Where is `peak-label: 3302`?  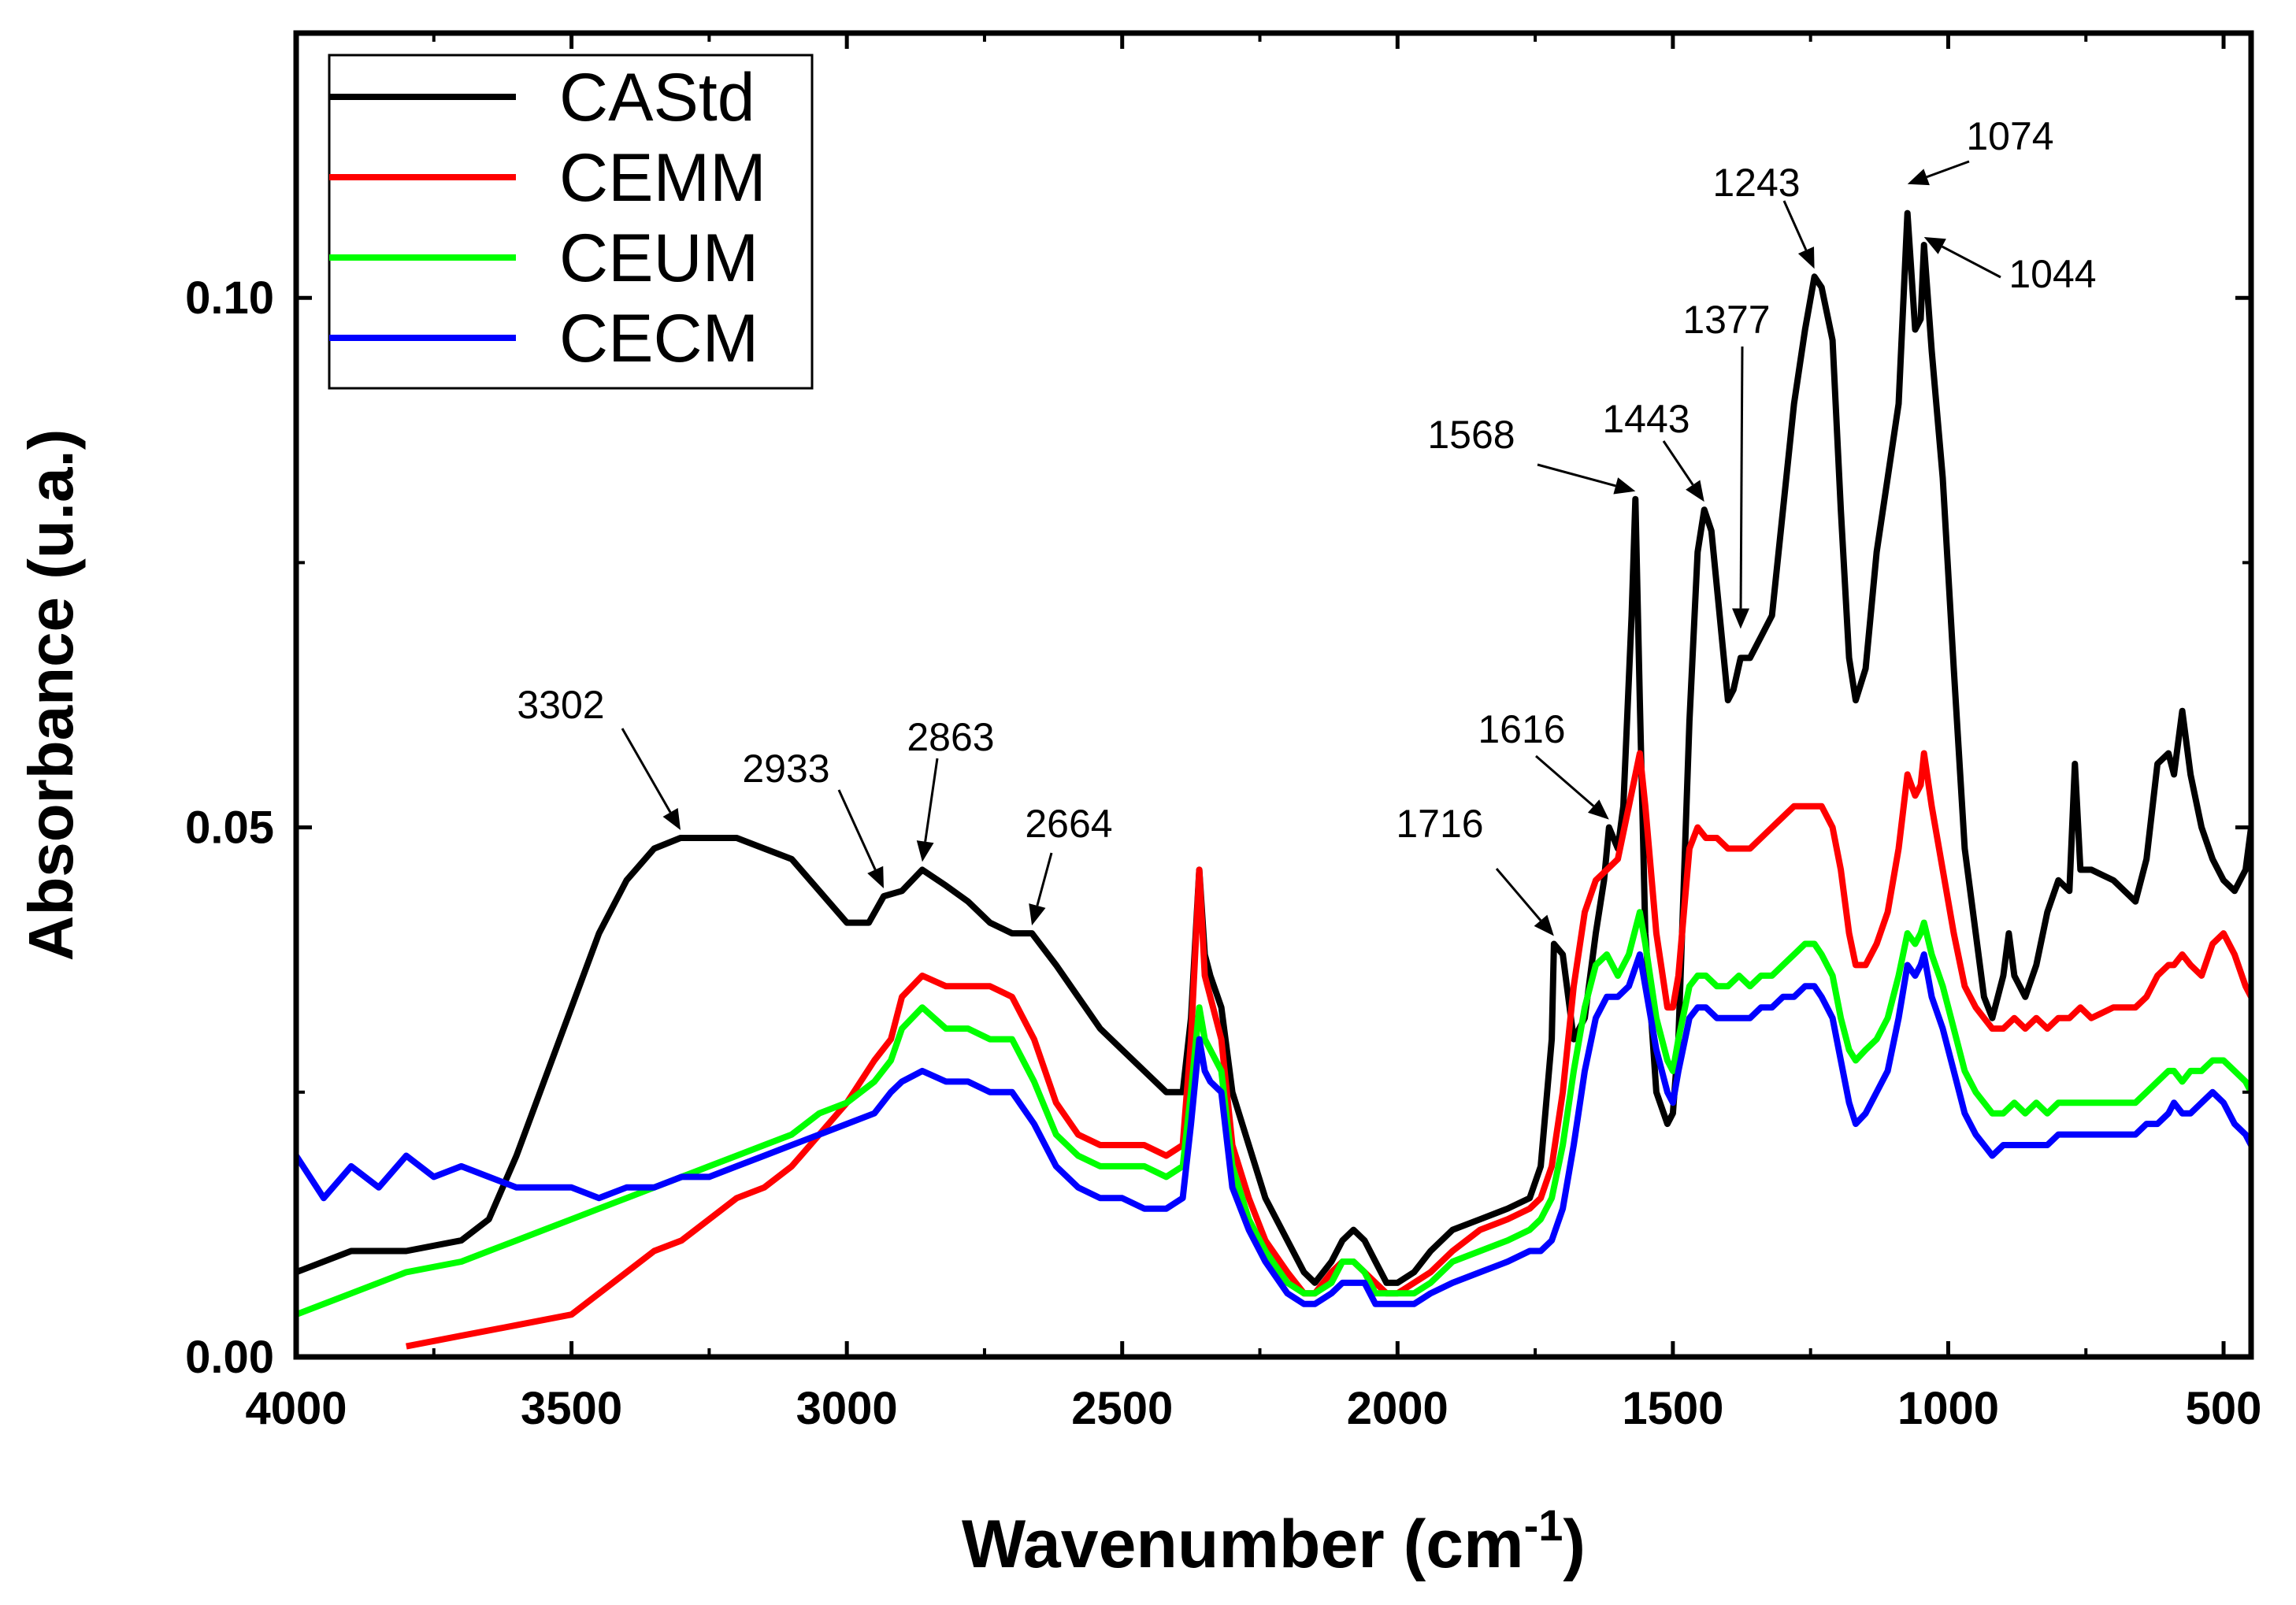 peak-label: 3302 is located at coordinates (560, 705).